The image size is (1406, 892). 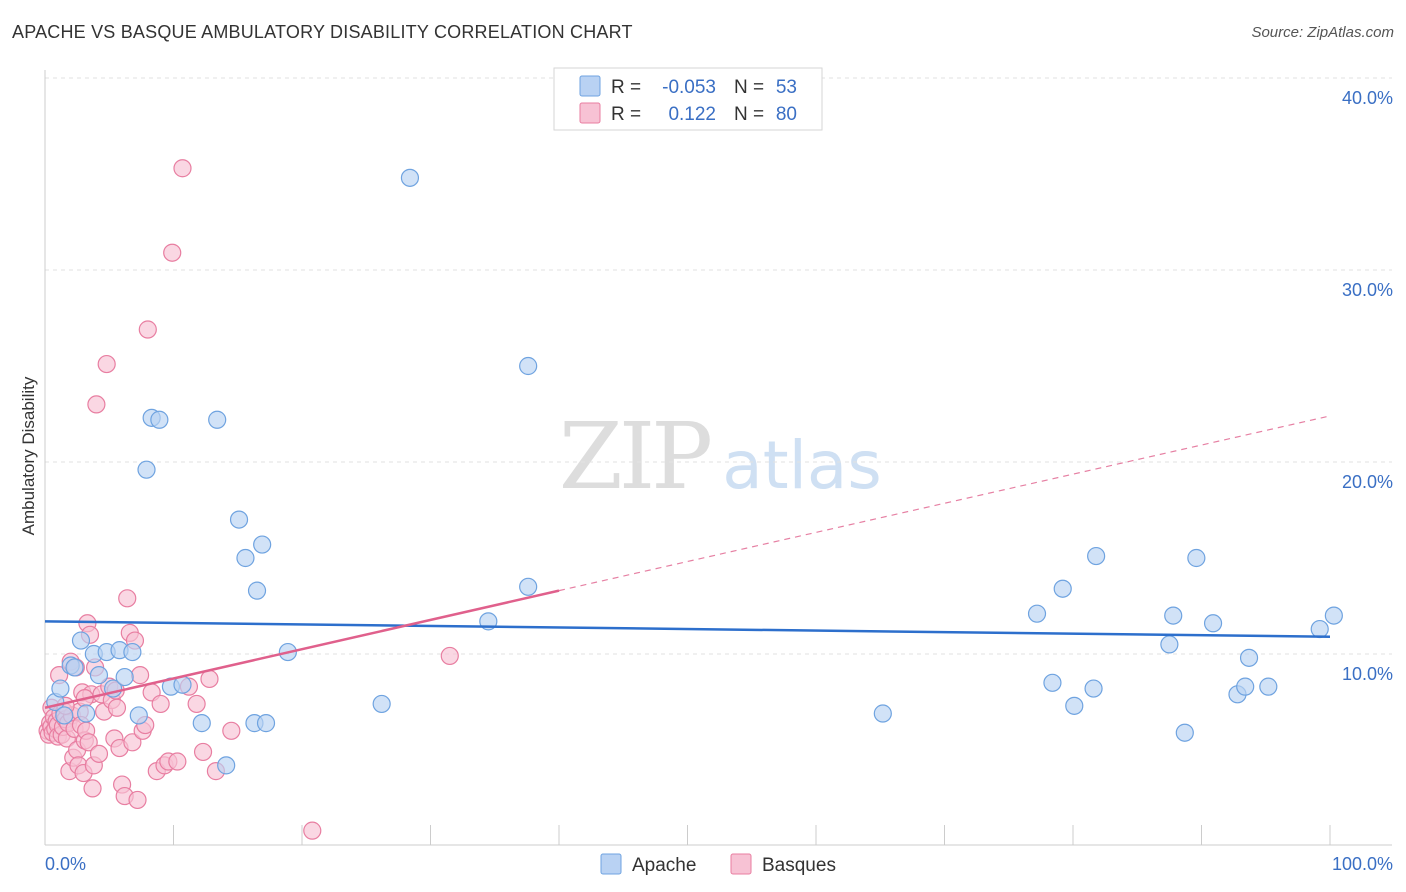 What do you see at coordinates (786, 87) in the screenshot?
I see `legend-n-value-apache: 53` at bounding box center [786, 87].